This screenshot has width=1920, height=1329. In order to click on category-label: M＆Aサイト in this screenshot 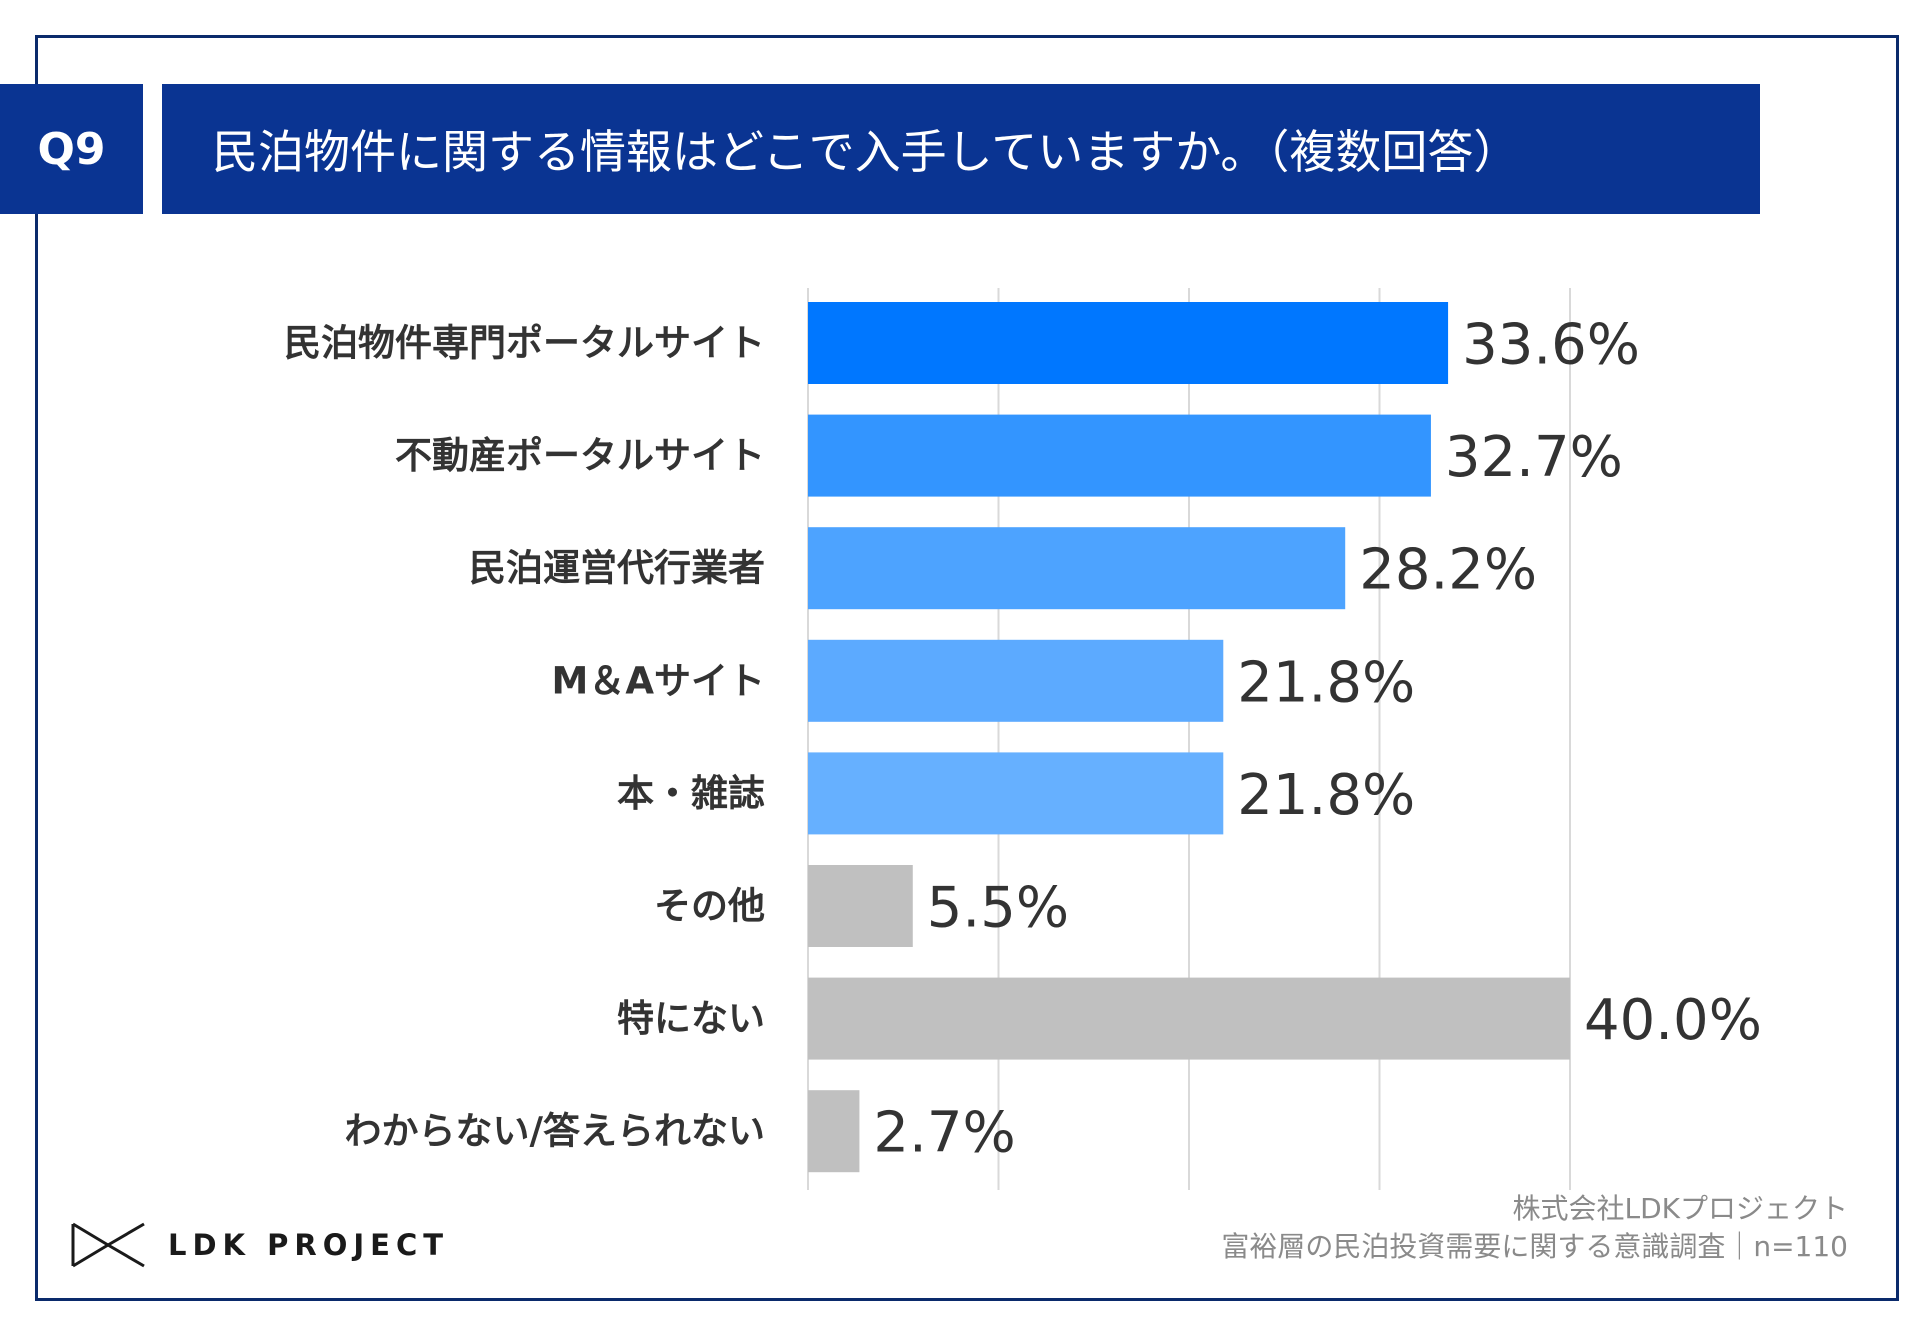, I will do `click(658, 680)`.